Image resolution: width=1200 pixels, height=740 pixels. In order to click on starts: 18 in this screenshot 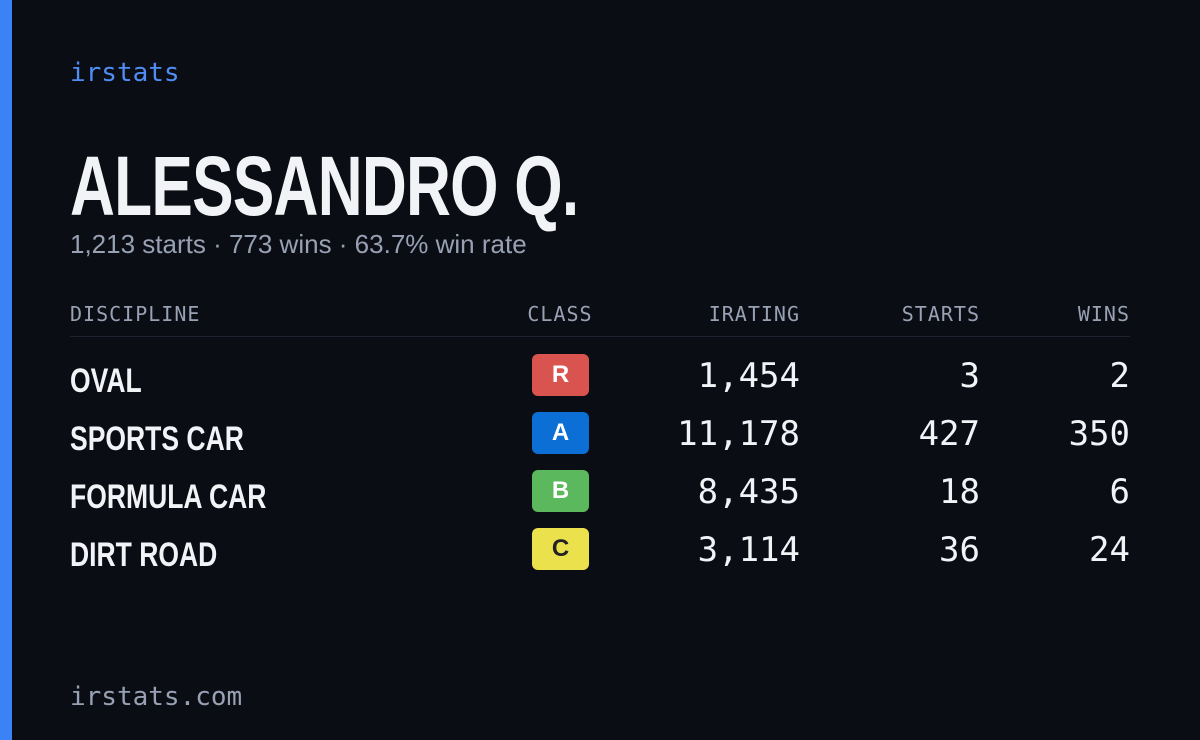, I will do `click(959, 492)`.